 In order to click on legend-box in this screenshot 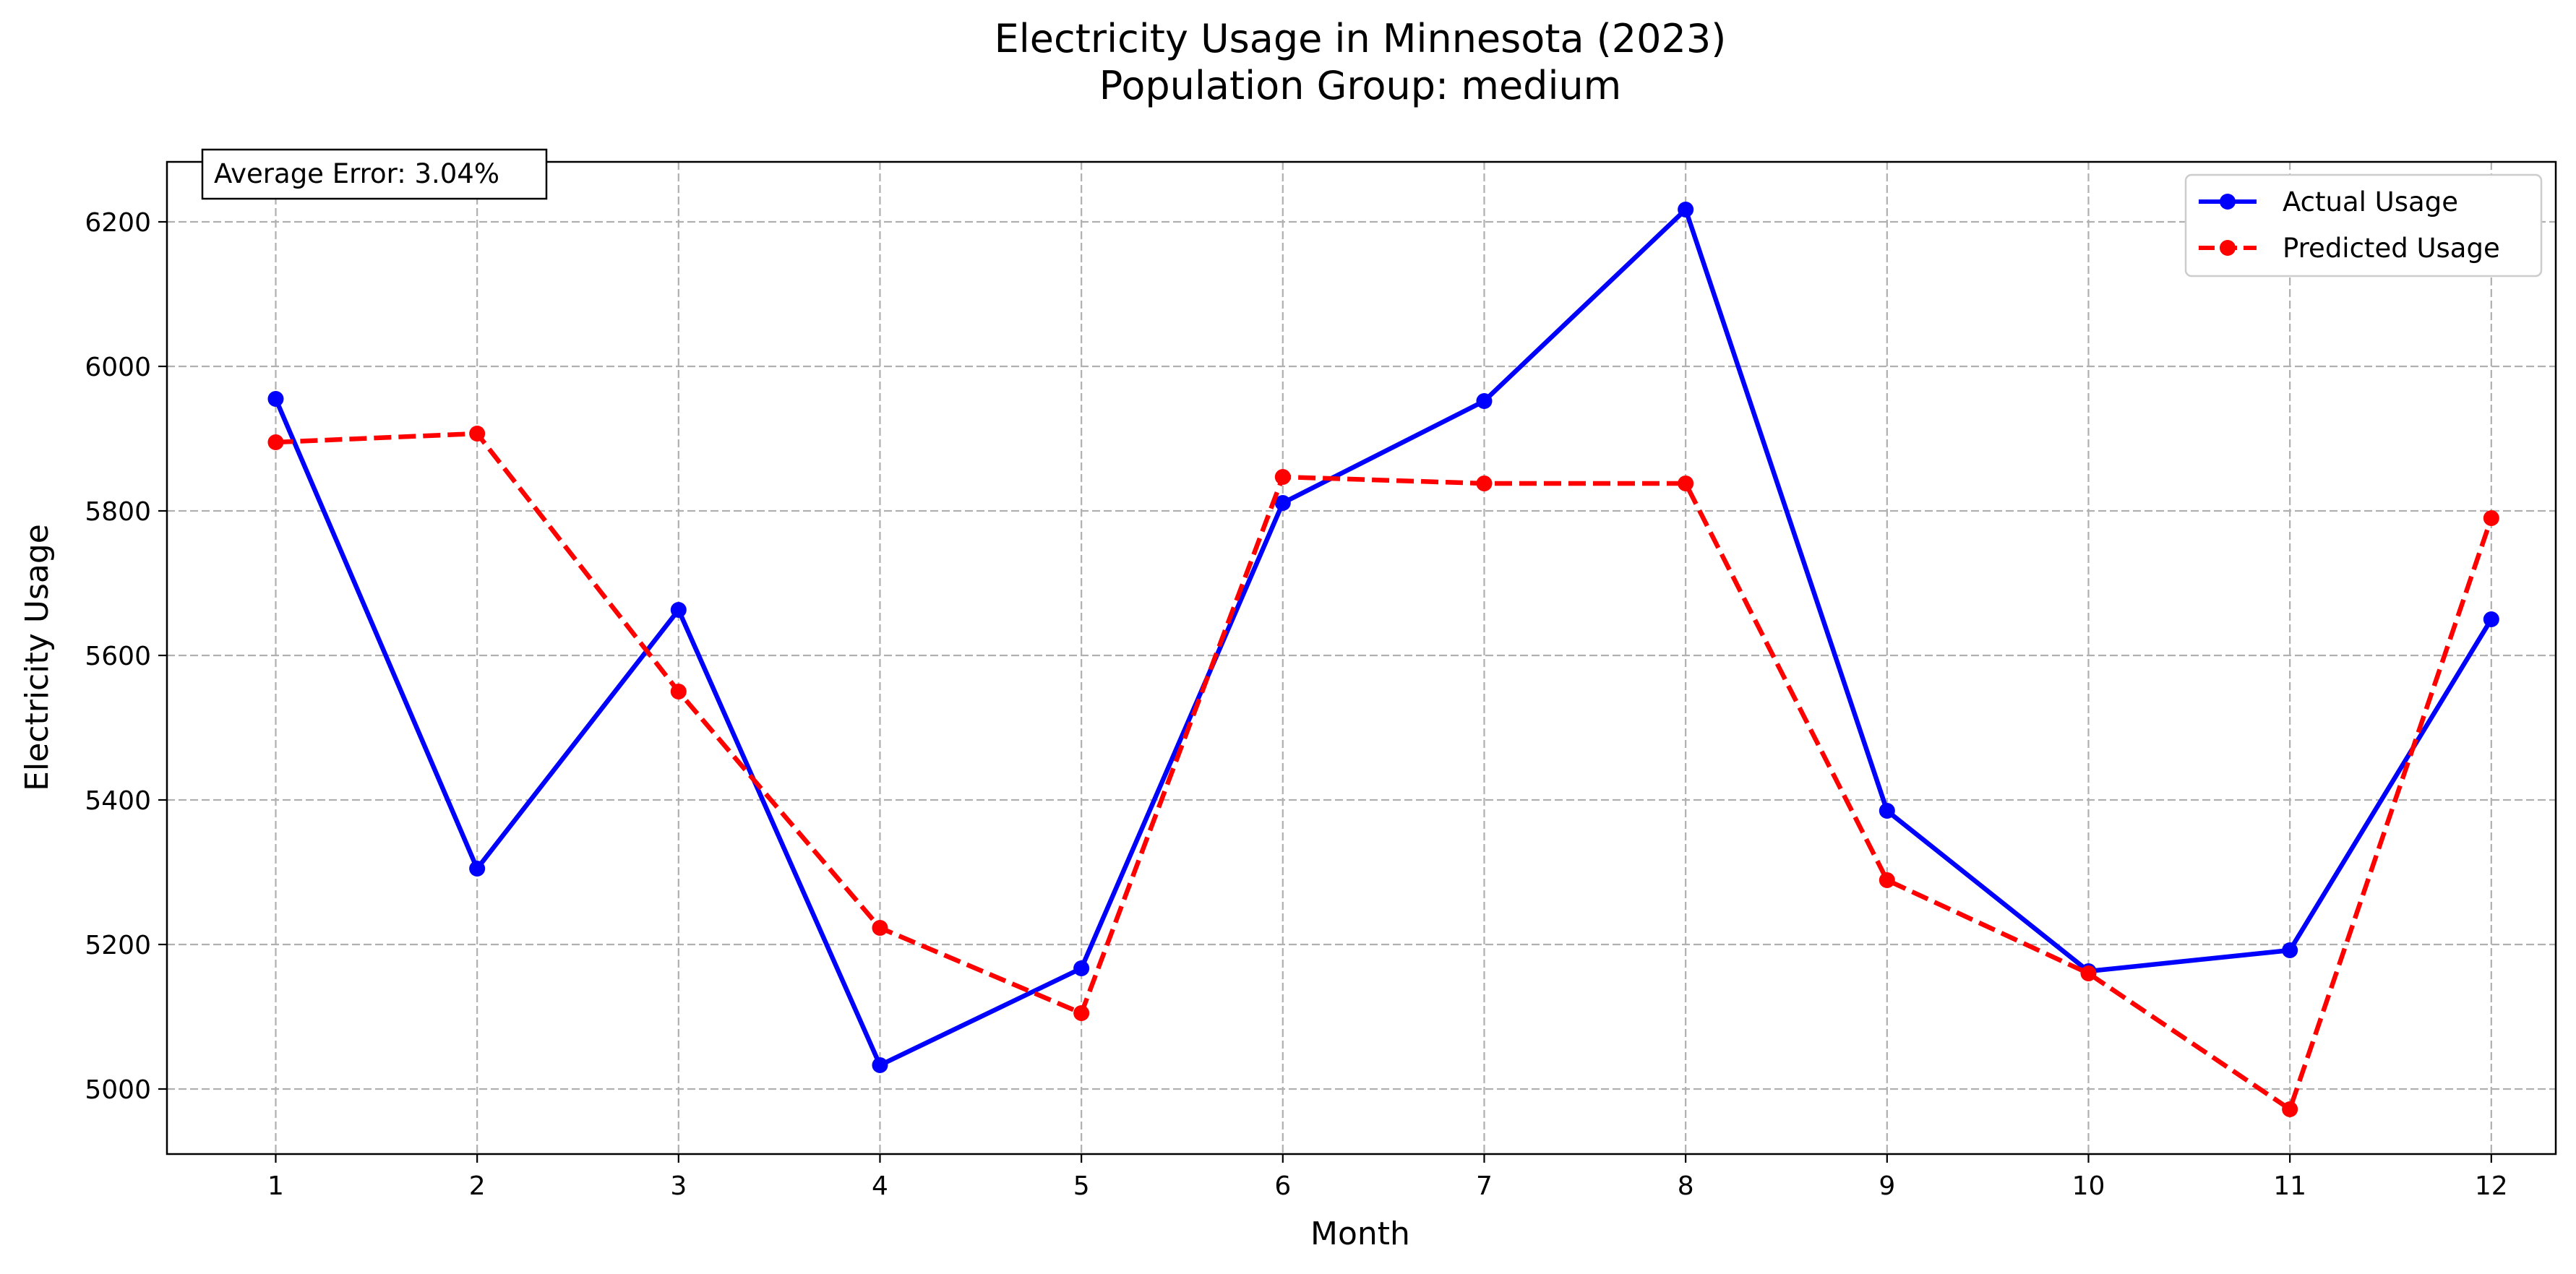, I will do `click(2364, 225)`.